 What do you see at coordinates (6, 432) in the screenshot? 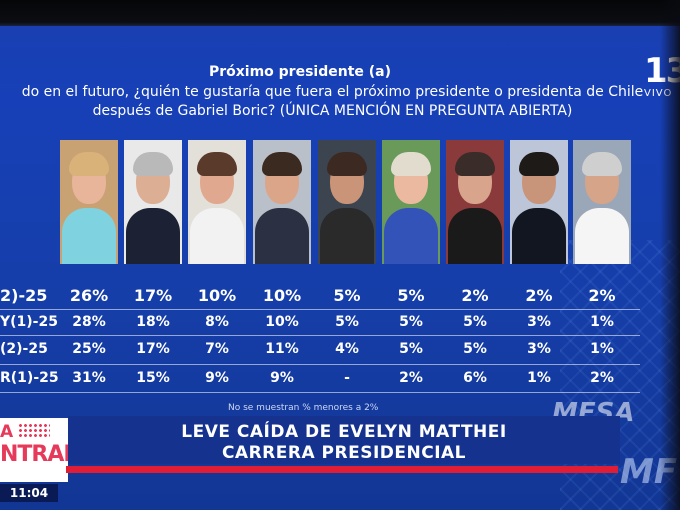
I see `brand-top-text: A` at bounding box center [6, 432].